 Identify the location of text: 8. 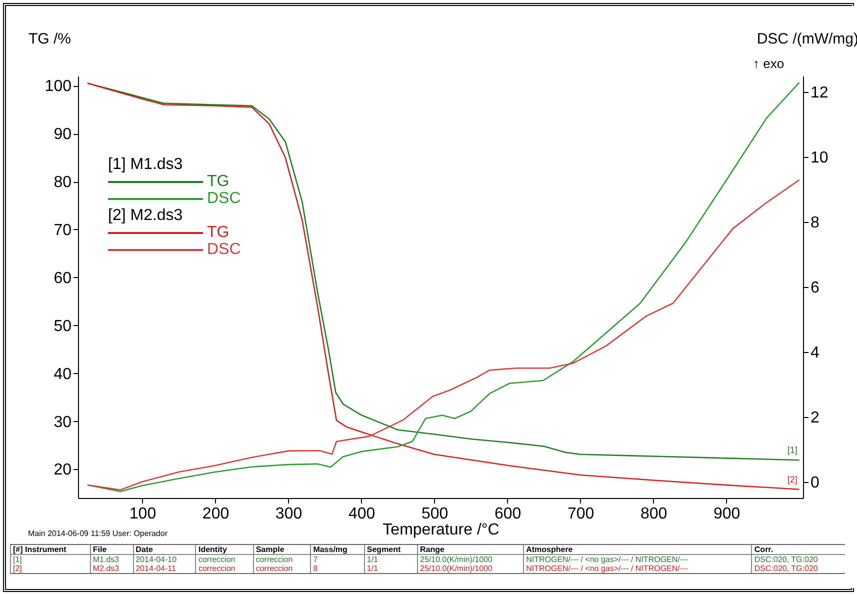
(337, 569).